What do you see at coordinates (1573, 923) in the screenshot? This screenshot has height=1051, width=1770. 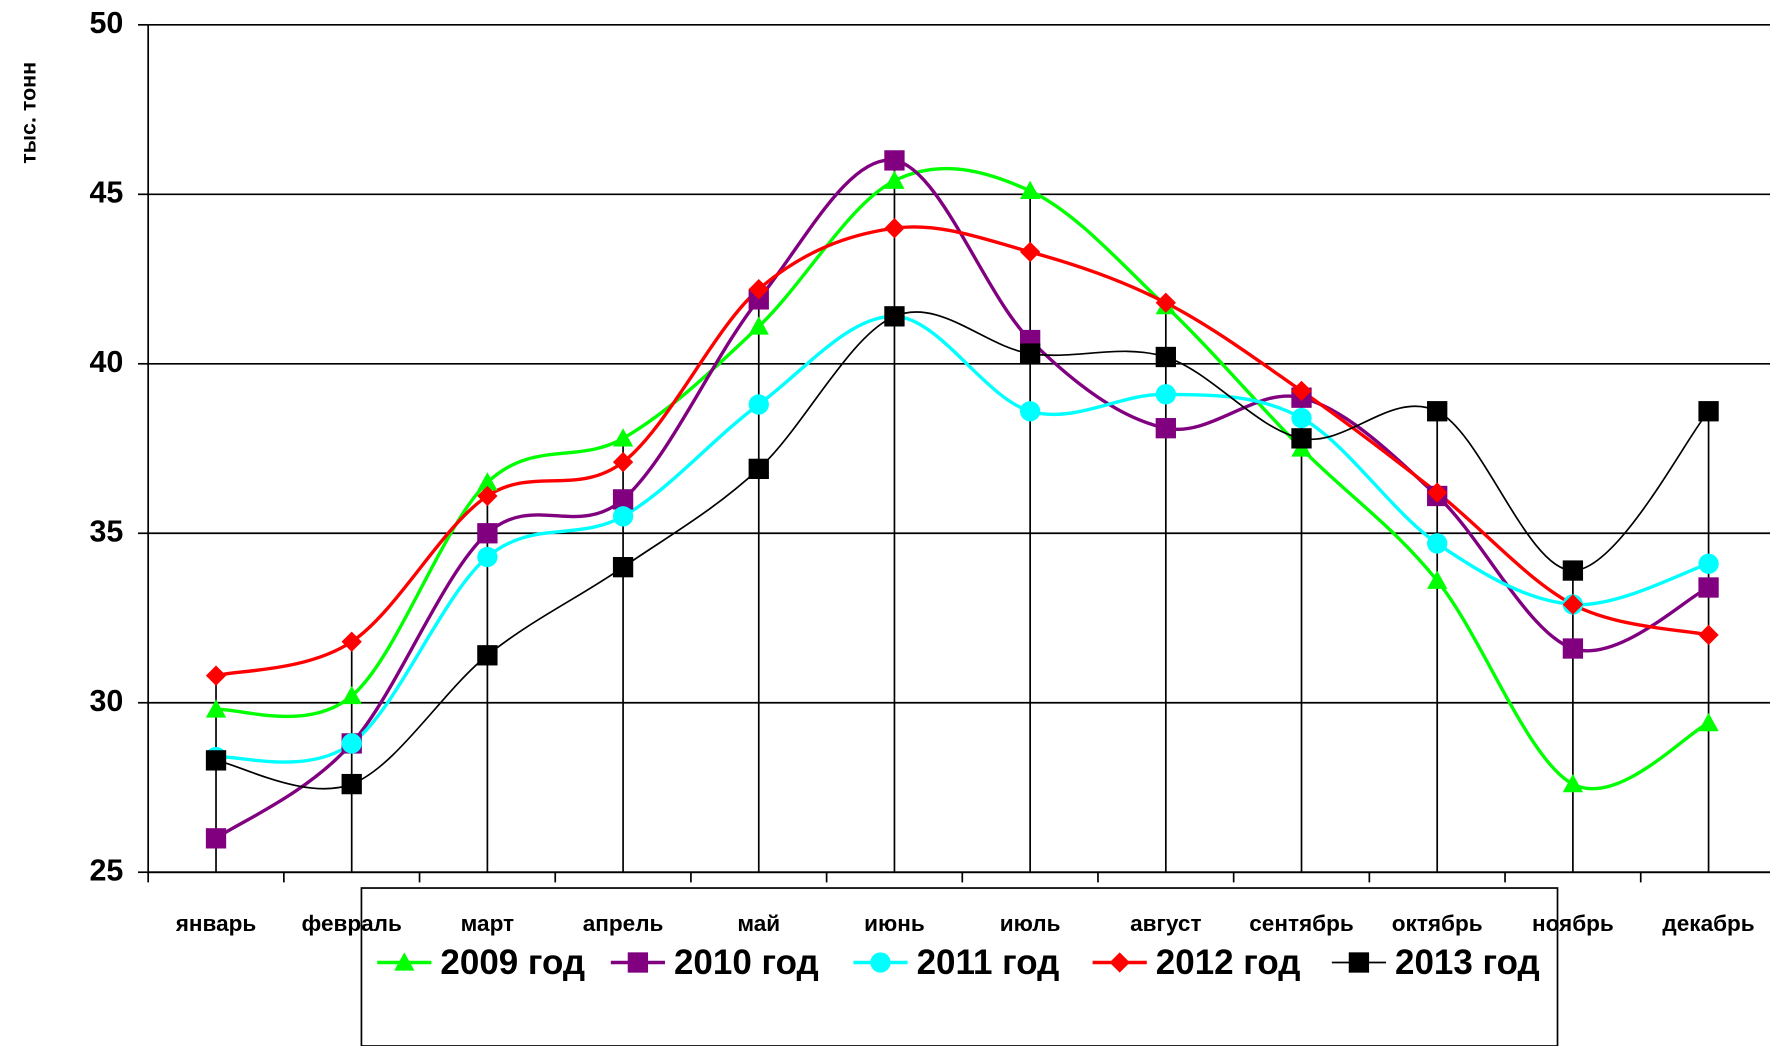 I see `x-tick-label: ноябрь` at bounding box center [1573, 923].